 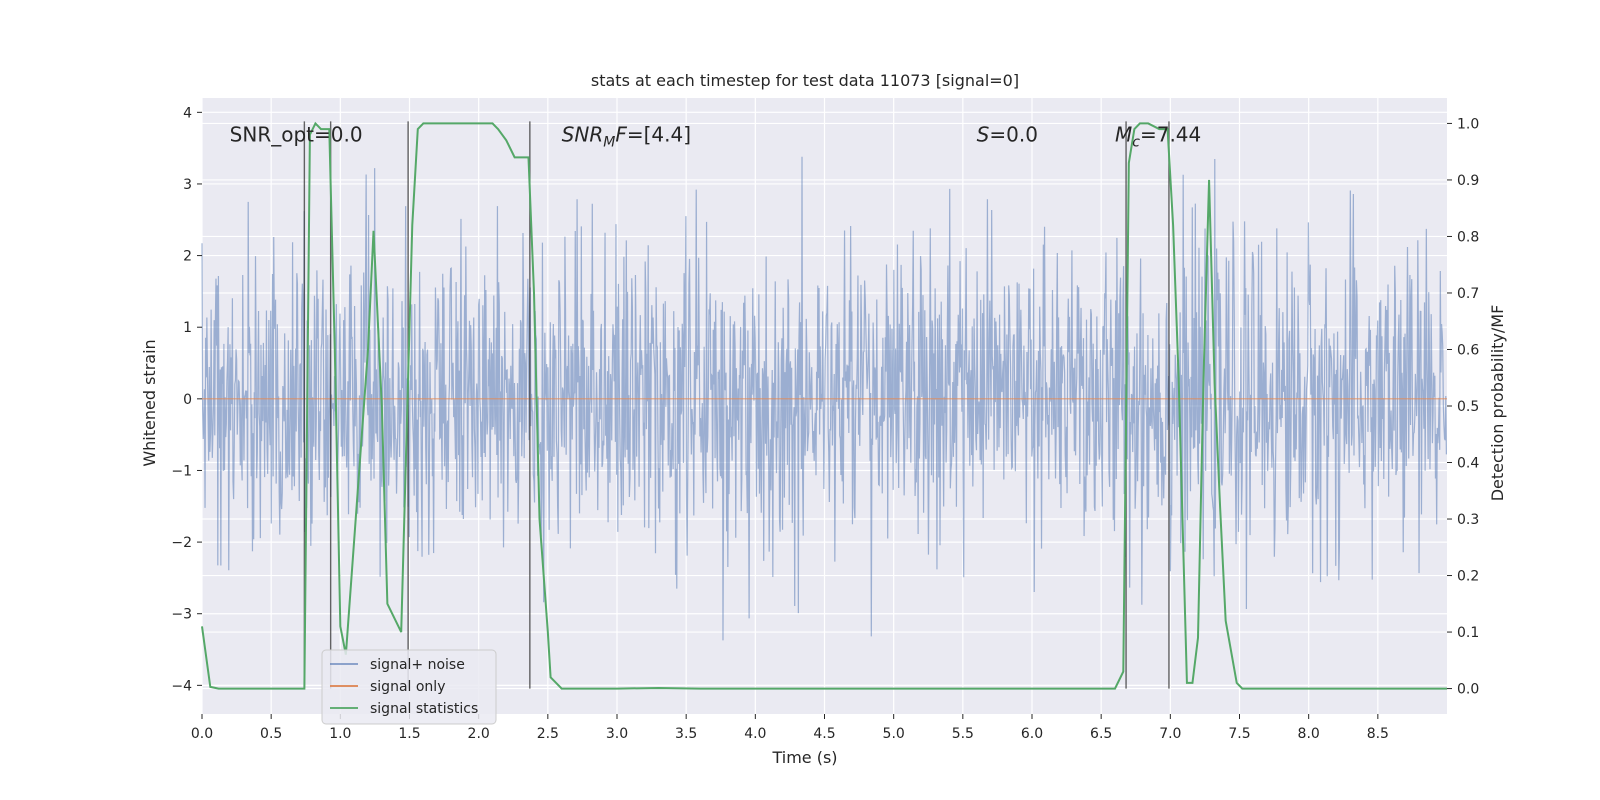 I want to click on x-tick-label: 5.0, so click(x=894, y=734).